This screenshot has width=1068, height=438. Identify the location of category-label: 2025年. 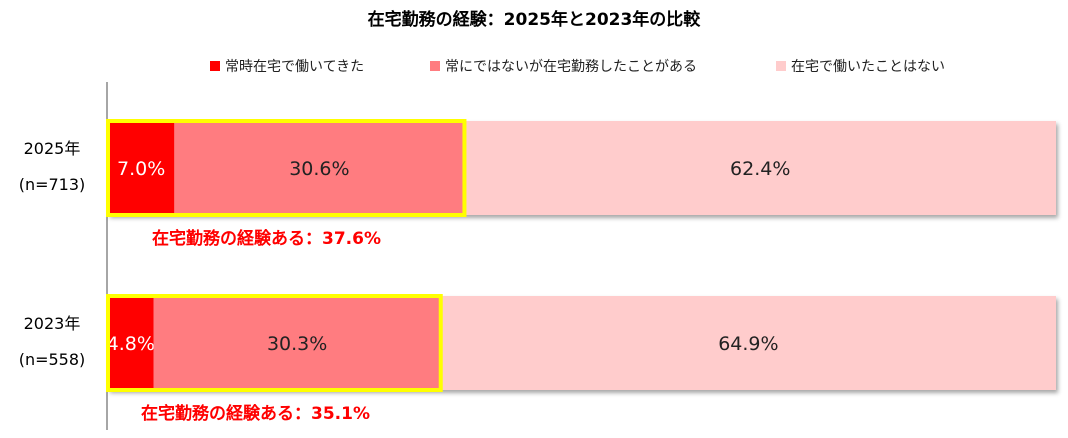
(52, 148).